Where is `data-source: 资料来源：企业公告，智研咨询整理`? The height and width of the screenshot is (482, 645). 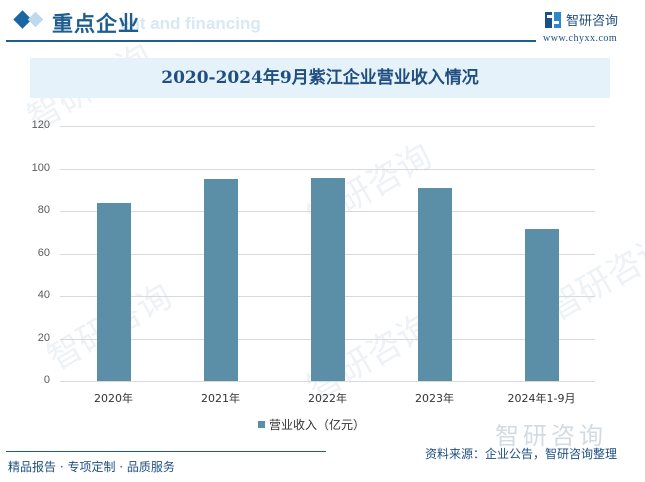 data-source: 资料来源：企业公告，智研咨询整理 is located at coordinates (521, 454).